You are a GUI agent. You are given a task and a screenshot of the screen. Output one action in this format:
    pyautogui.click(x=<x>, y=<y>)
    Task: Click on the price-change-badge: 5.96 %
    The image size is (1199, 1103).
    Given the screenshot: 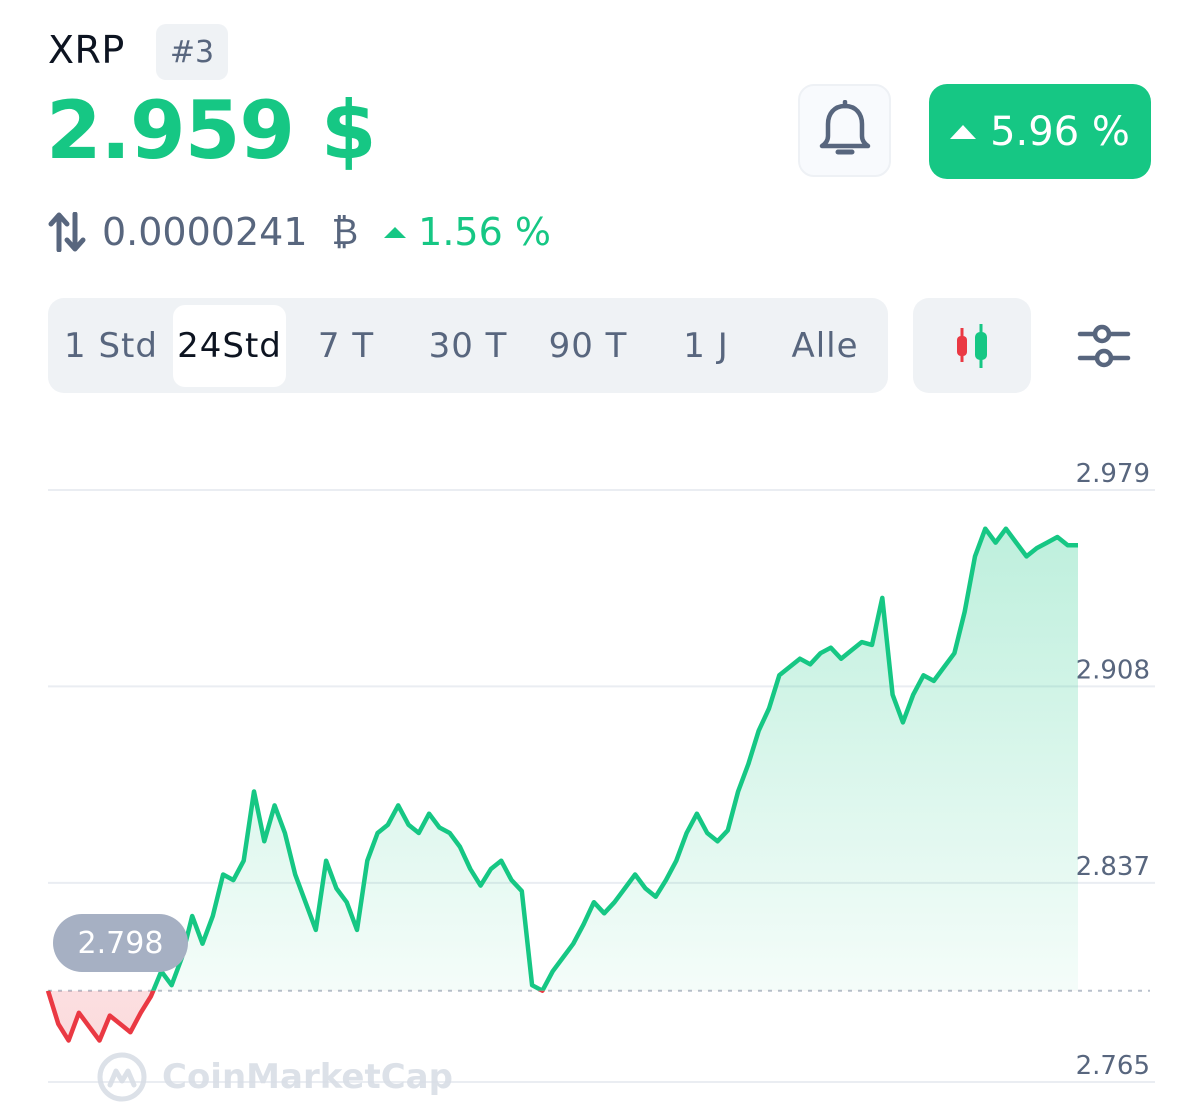 What is the action you would take?
    pyautogui.click(x=1040, y=131)
    